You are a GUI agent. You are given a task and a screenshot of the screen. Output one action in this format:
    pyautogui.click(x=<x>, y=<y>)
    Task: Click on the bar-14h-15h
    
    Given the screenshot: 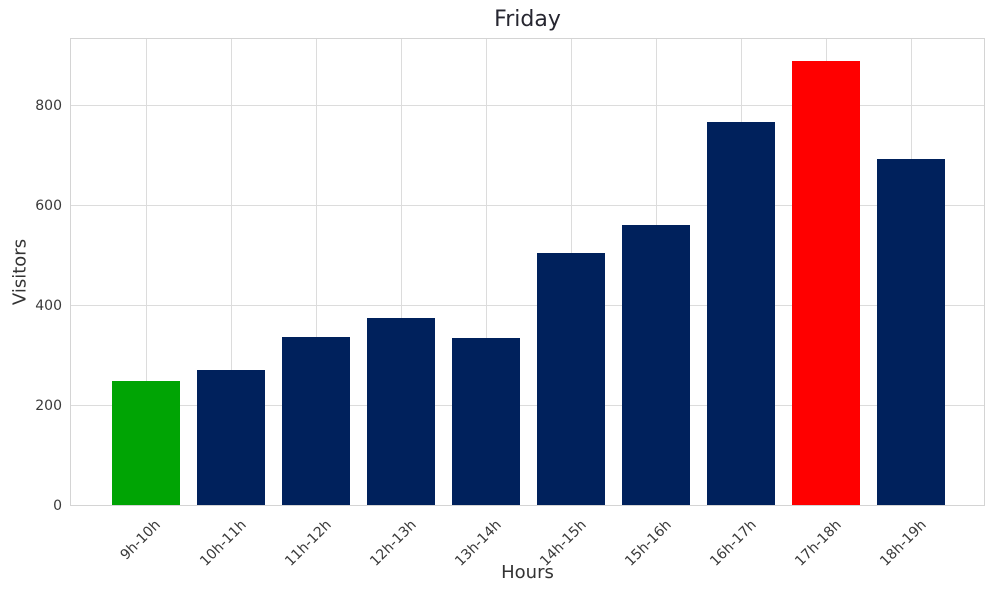 What is the action you would take?
    pyautogui.click(x=571, y=379)
    